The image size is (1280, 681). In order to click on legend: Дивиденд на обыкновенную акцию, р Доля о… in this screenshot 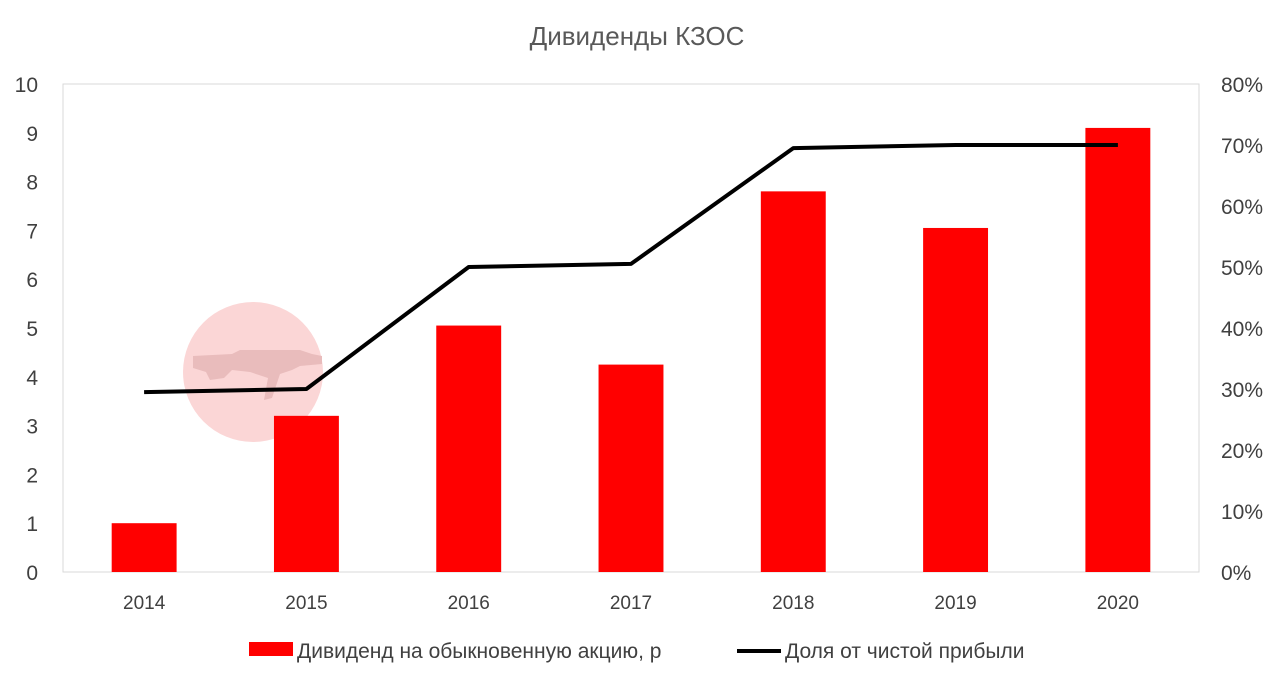, I will do `click(637, 651)`.